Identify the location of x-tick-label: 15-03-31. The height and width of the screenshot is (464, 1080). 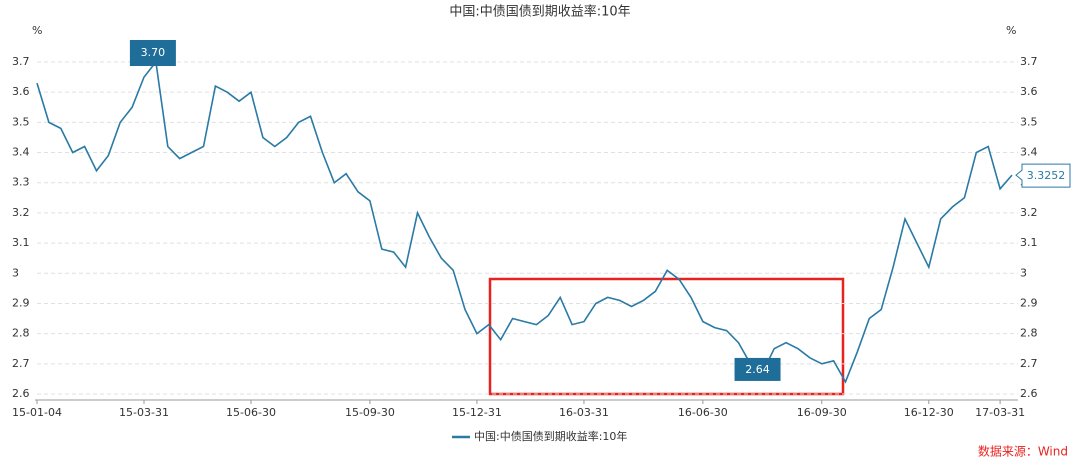
(144, 412).